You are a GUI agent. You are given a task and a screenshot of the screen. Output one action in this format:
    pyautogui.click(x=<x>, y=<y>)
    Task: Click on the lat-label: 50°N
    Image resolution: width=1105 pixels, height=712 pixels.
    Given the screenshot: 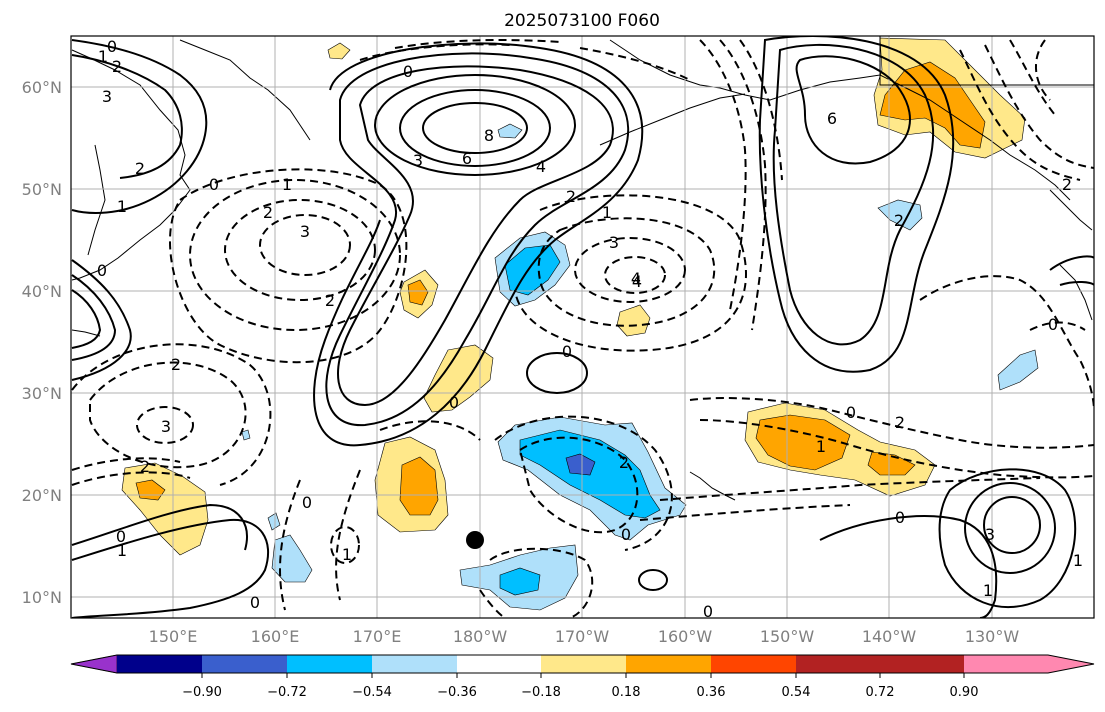 What is the action you would take?
    pyautogui.click(x=42, y=189)
    